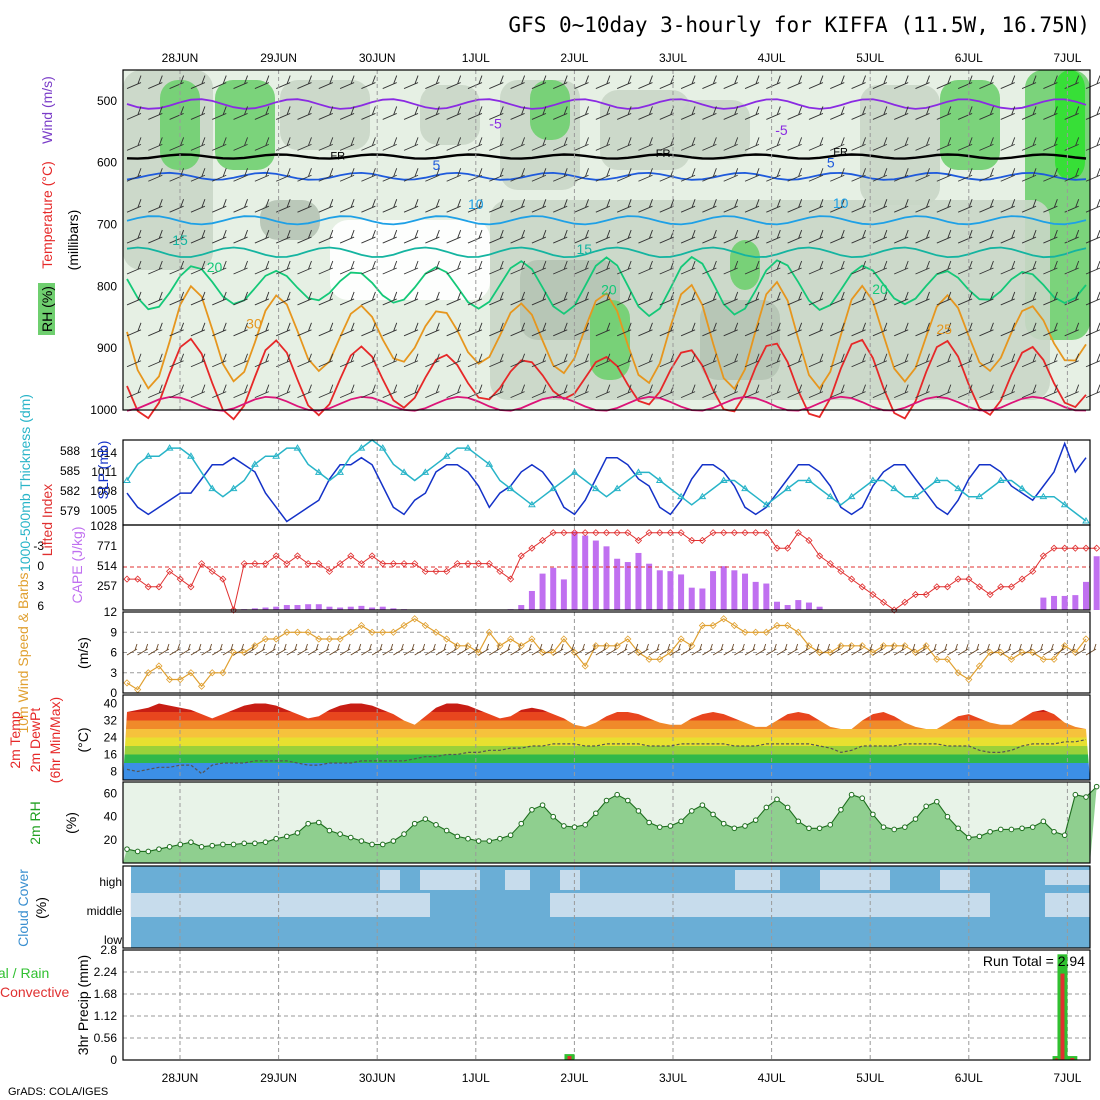 The height and width of the screenshot is (1100, 1100). I want to click on isotherm-label: 10, so click(476, 204).